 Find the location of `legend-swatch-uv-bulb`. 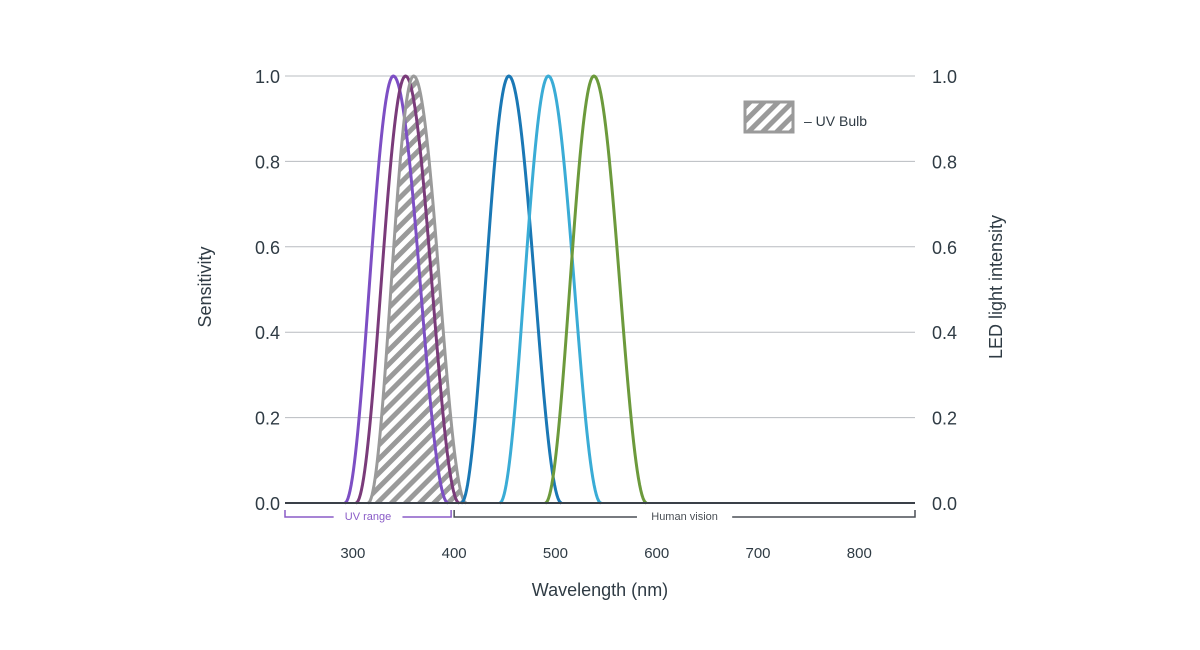

legend-swatch-uv-bulb is located at coordinates (769, 117).